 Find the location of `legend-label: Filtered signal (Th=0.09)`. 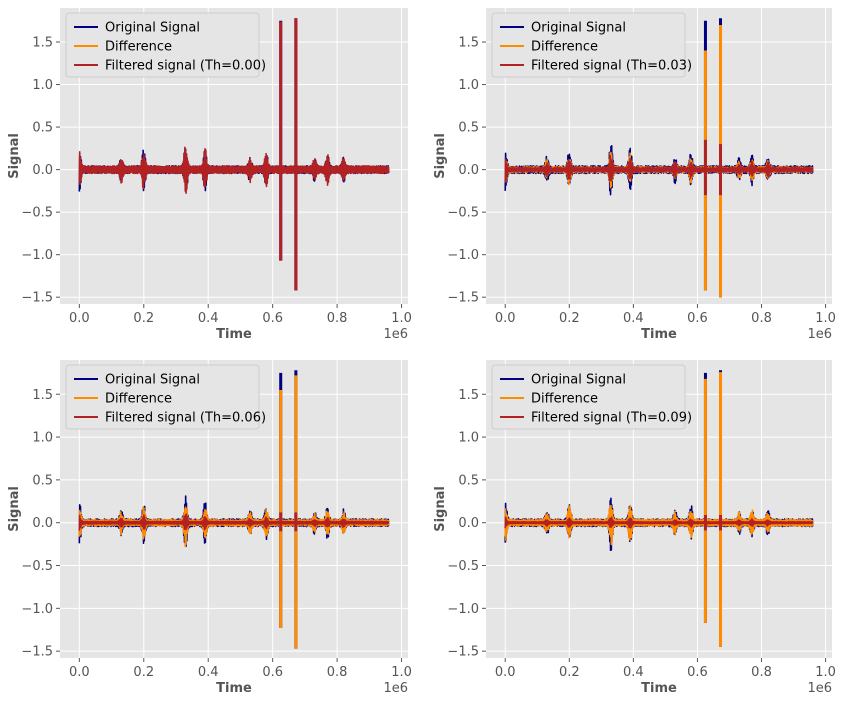

legend-label: Filtered signal (Th=0.09) is located at coordinates (611, 418).